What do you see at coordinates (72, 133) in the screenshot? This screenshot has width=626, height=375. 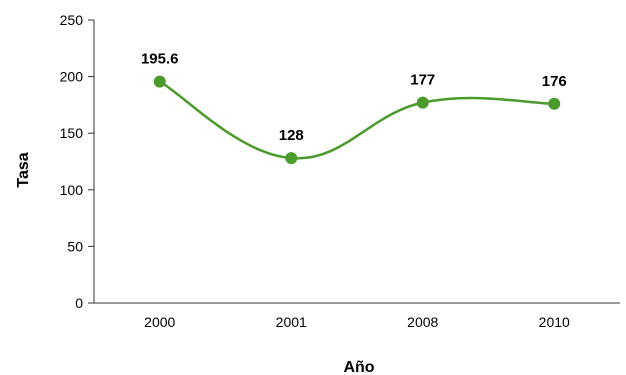 I see `y-tick-label: 150` at bounding box center [72, 133].